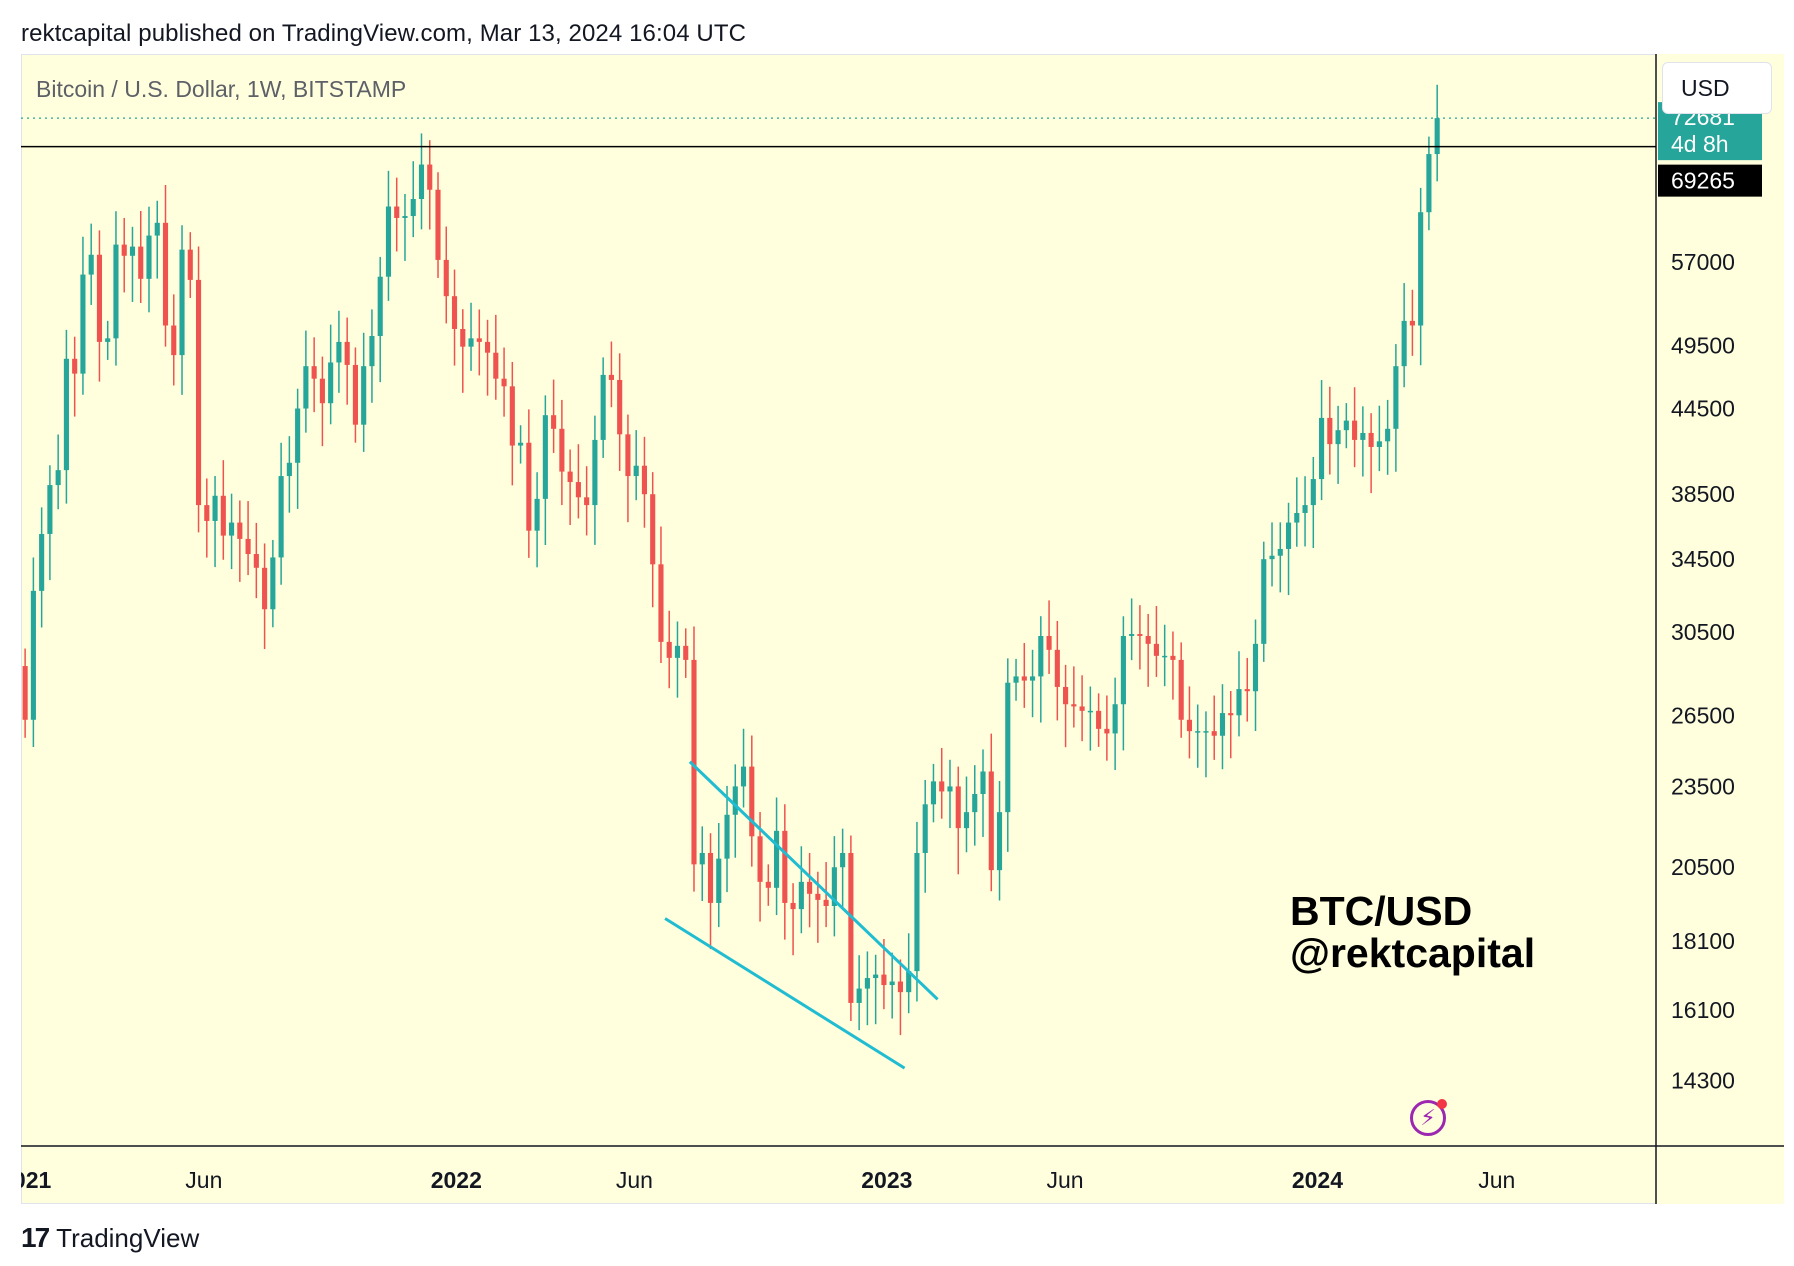  I want to click on price-axis-area, so click(1720, 629).